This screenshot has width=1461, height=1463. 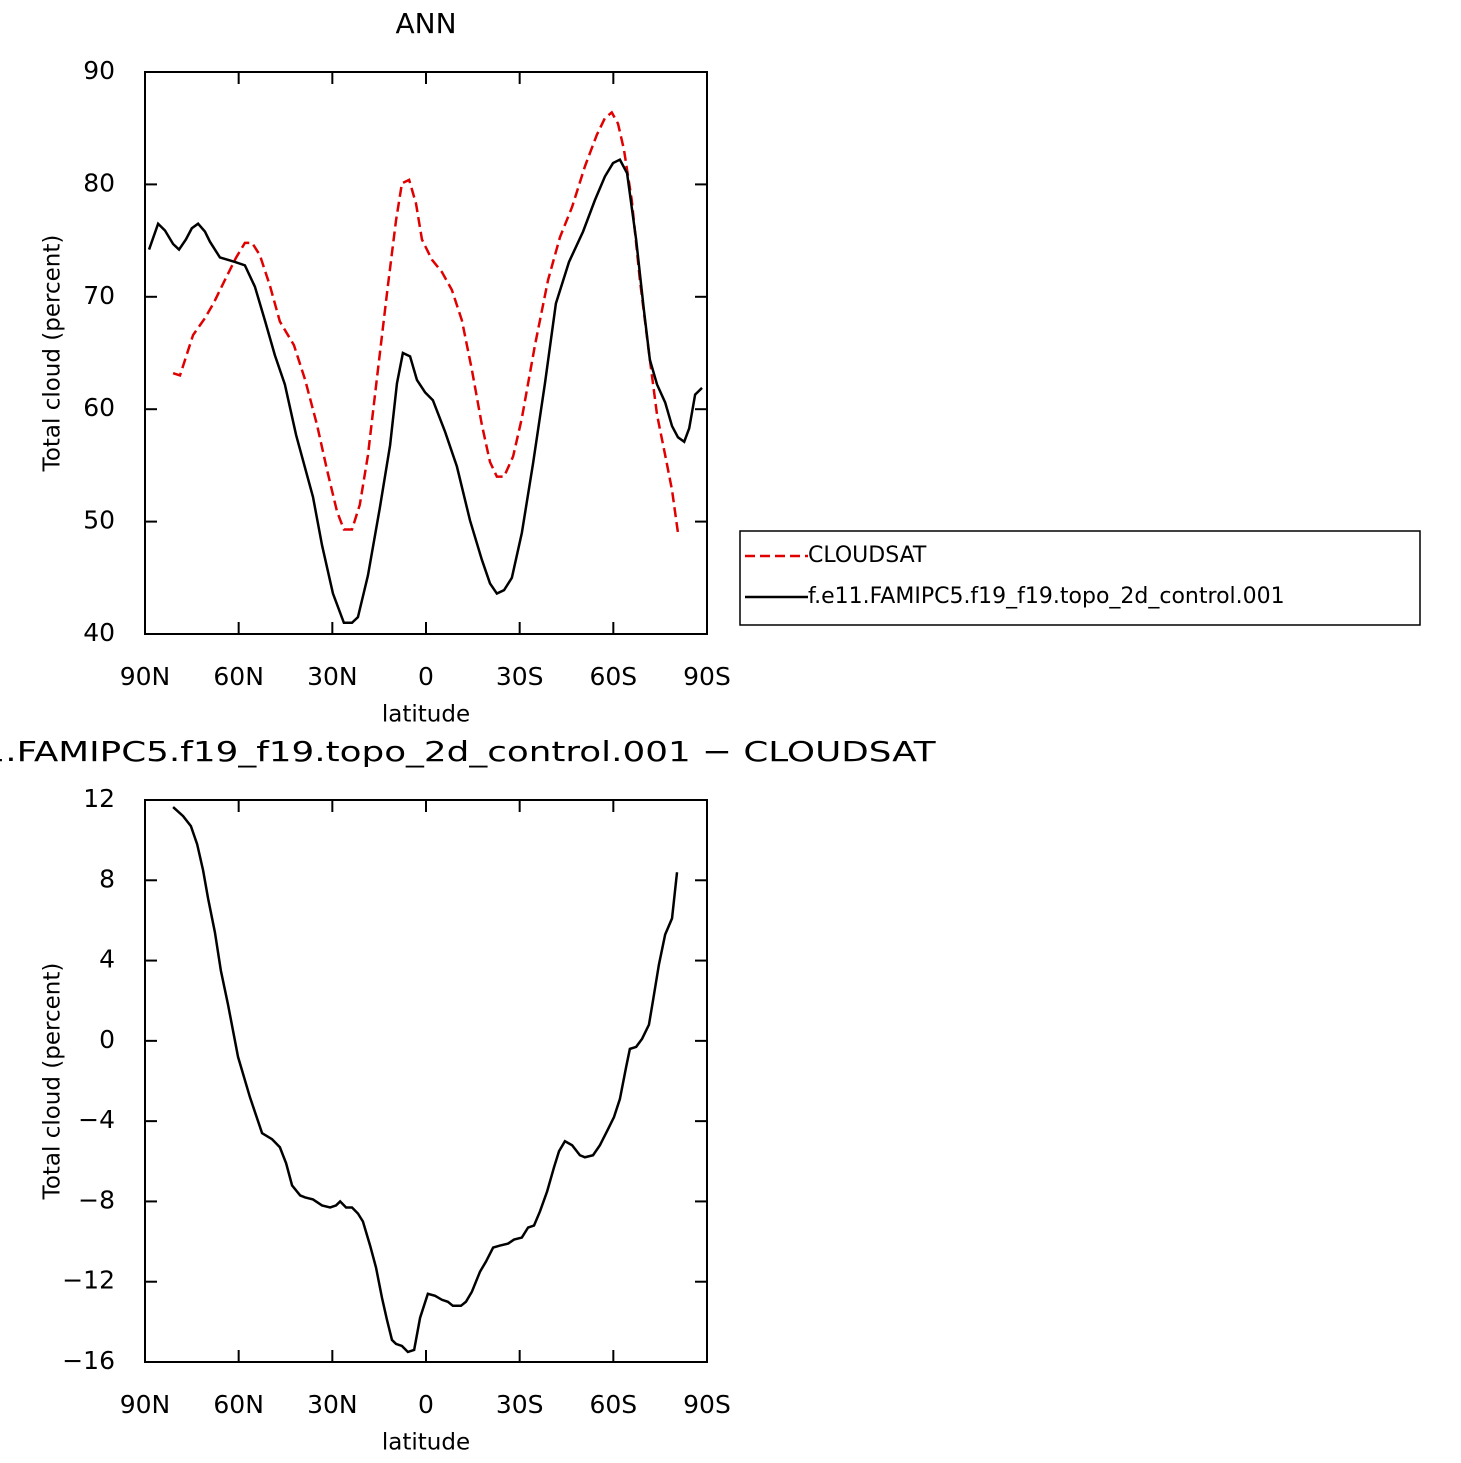 I want to click on plot-frame, so click(x=426, y=353).